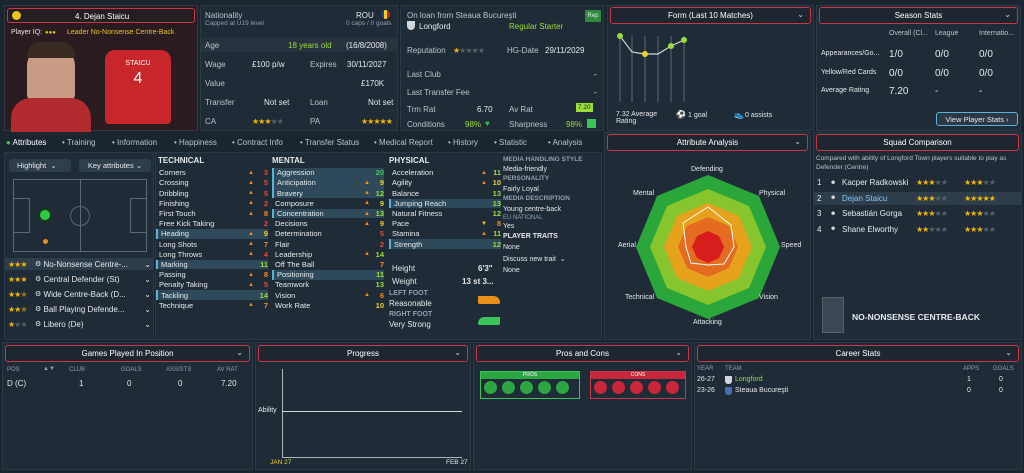 The width and height of the screenshot is (1024, 473). Describe the element at coordinates (511, 142) in the screenshot. I see `tab-statistic: • Statistic` at that location.